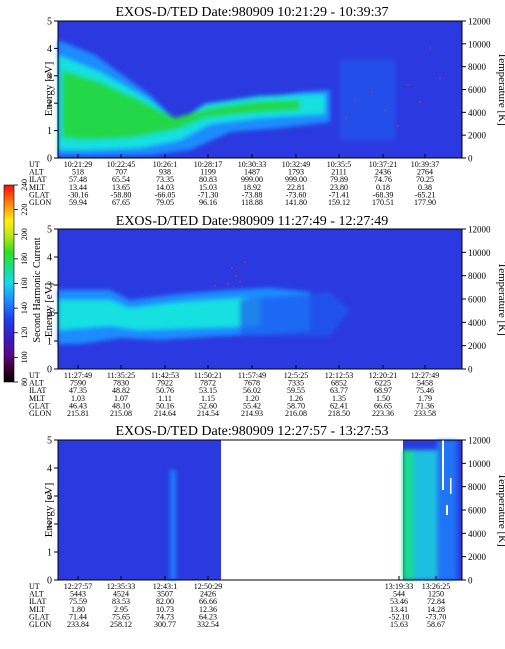 Image resolution: width=505 pixels, height=649 pixels. I want to click on orbit-cell: 47.35, so click(78, 390).